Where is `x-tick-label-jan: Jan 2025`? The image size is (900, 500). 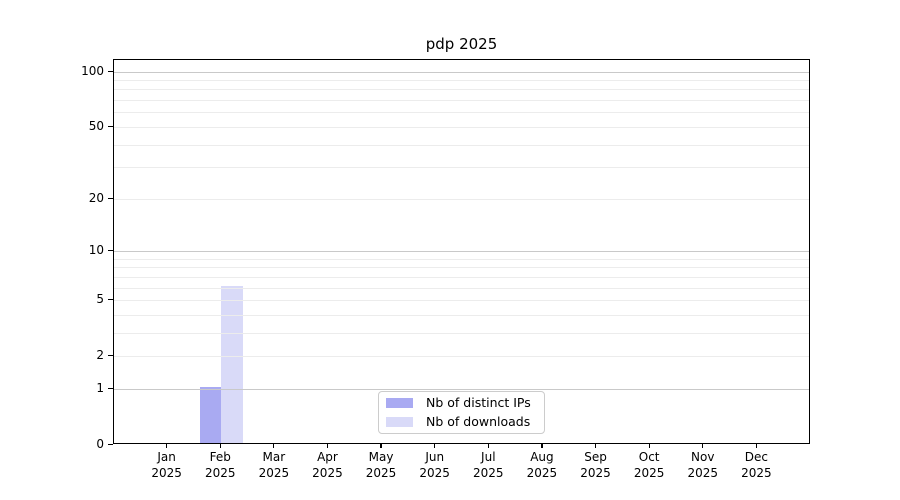
x-tick-label-jan: Jan 2025 is located at coordinates (167, 465).